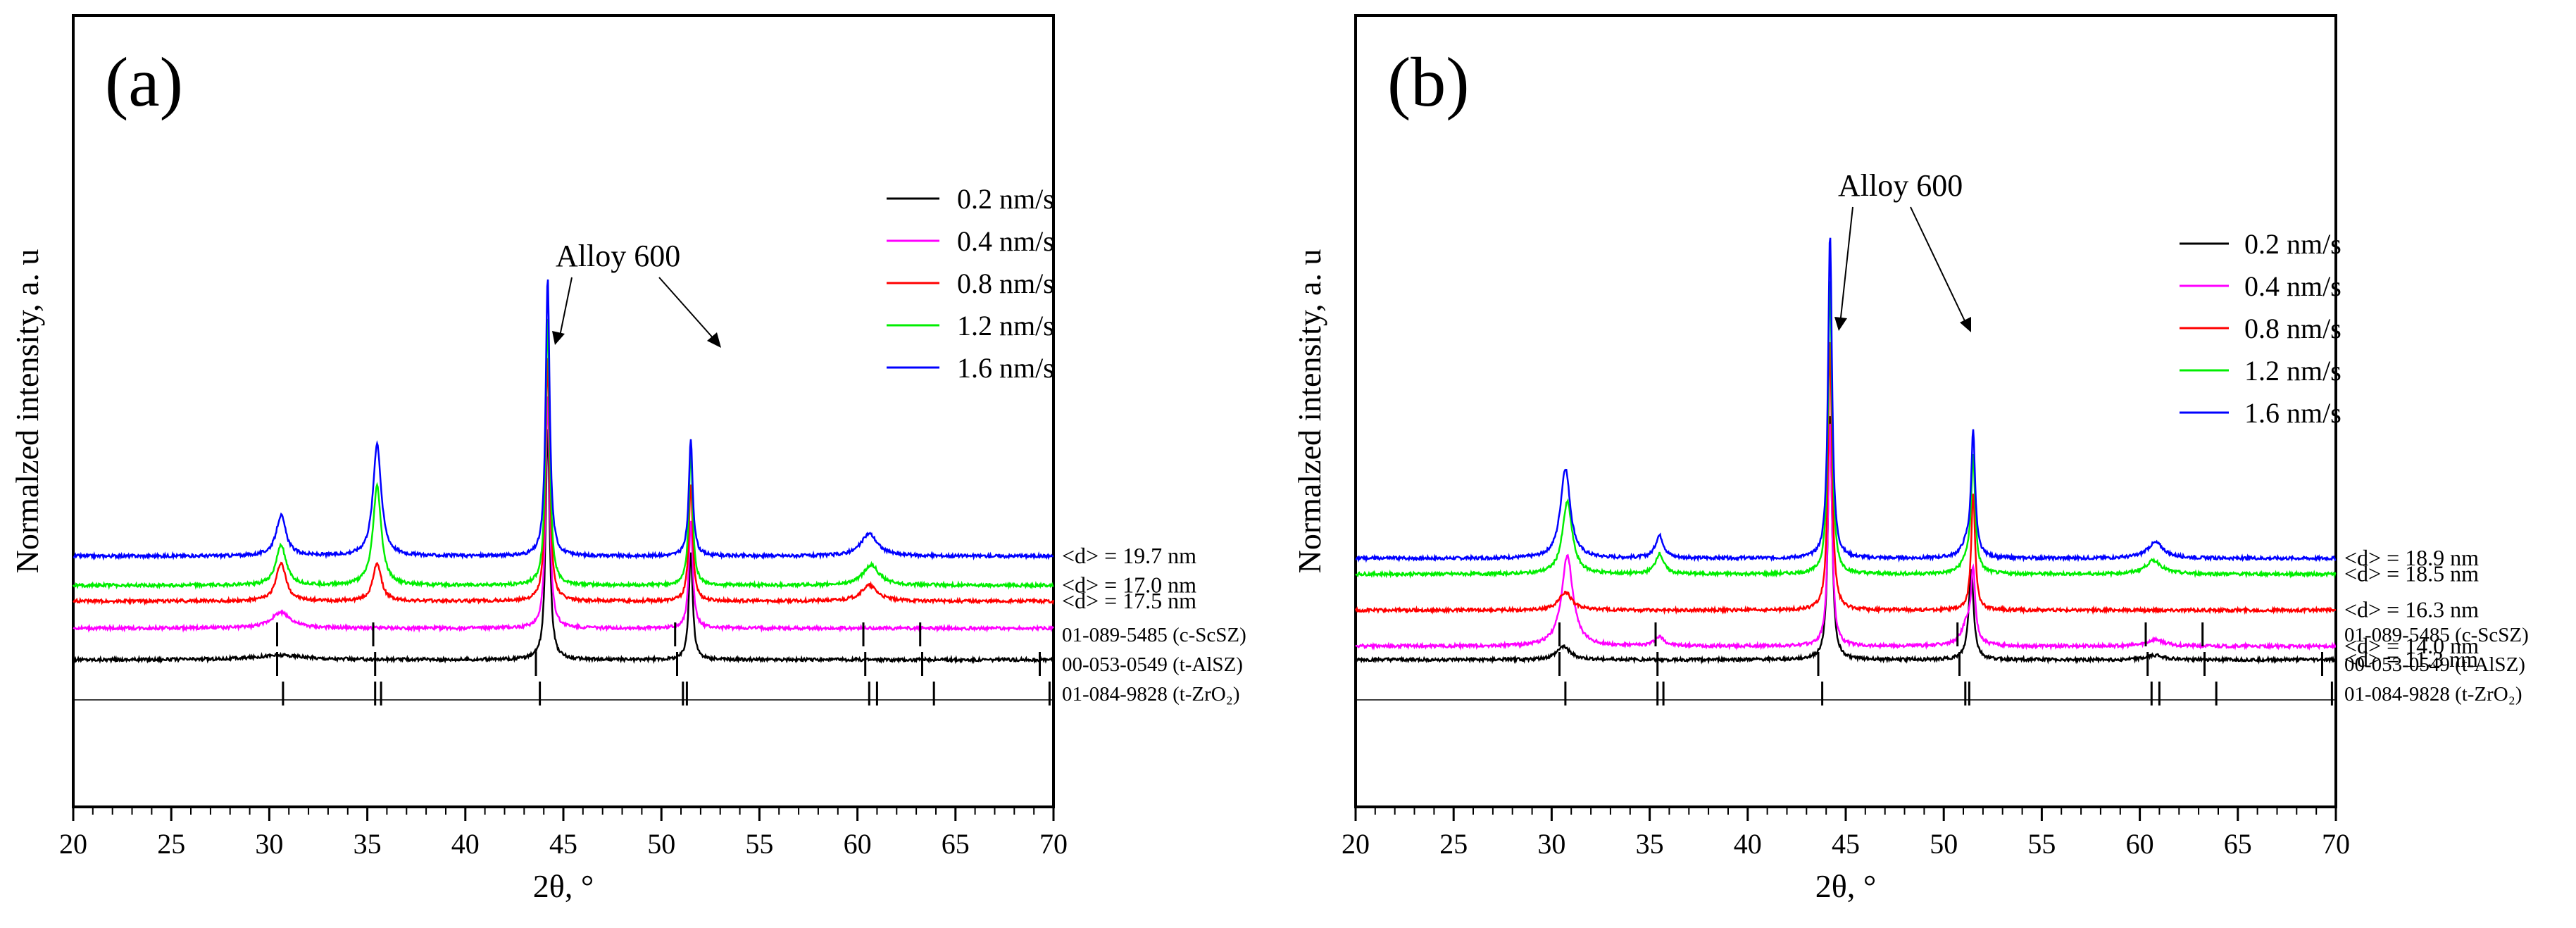  Describe the element at coordinates (2411, 557) in the screenshot. I see `crystallite-size-label: <d> = 18.9 nm` at that location.